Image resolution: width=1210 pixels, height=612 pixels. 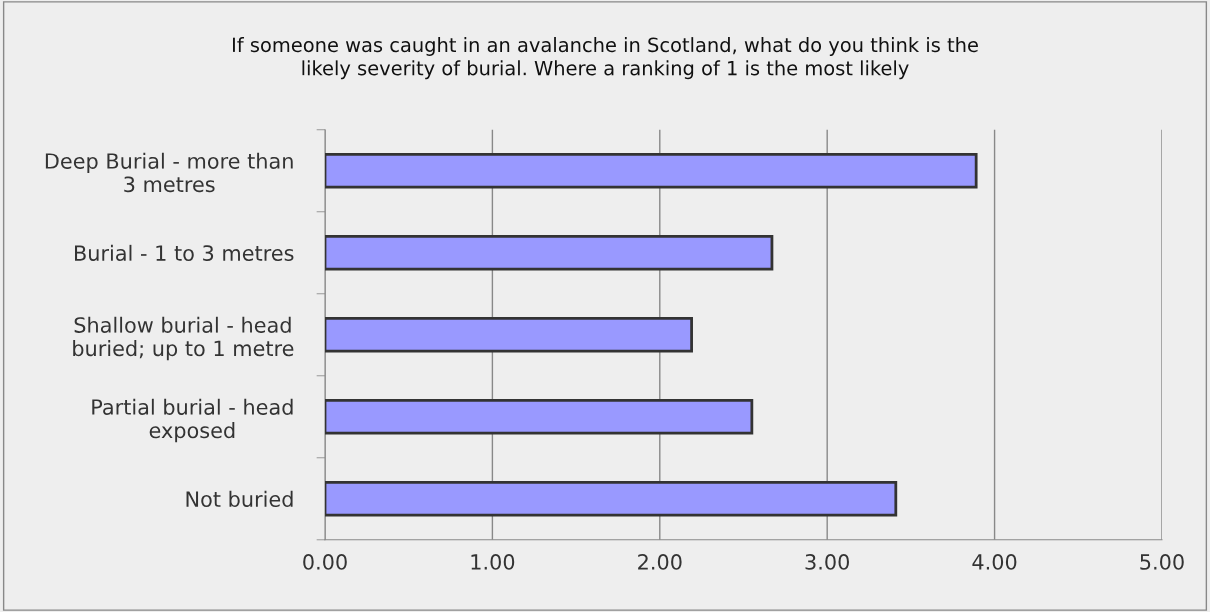 I want to click on y-tick-label: Shallow burial - head buried; up to 1 metre, so click(x=183, y=338).